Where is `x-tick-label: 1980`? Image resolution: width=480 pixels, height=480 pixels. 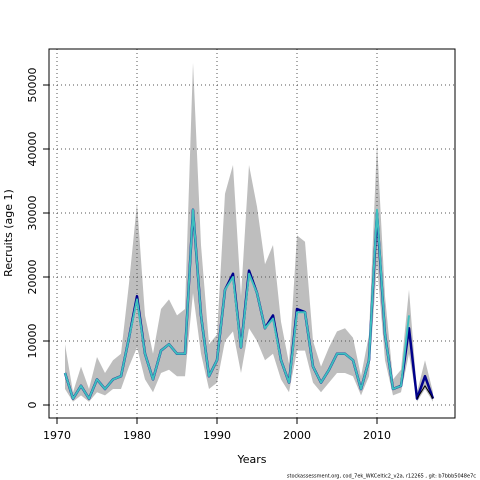
x-tick-label: 1980 is located at coordinates (137, 435).